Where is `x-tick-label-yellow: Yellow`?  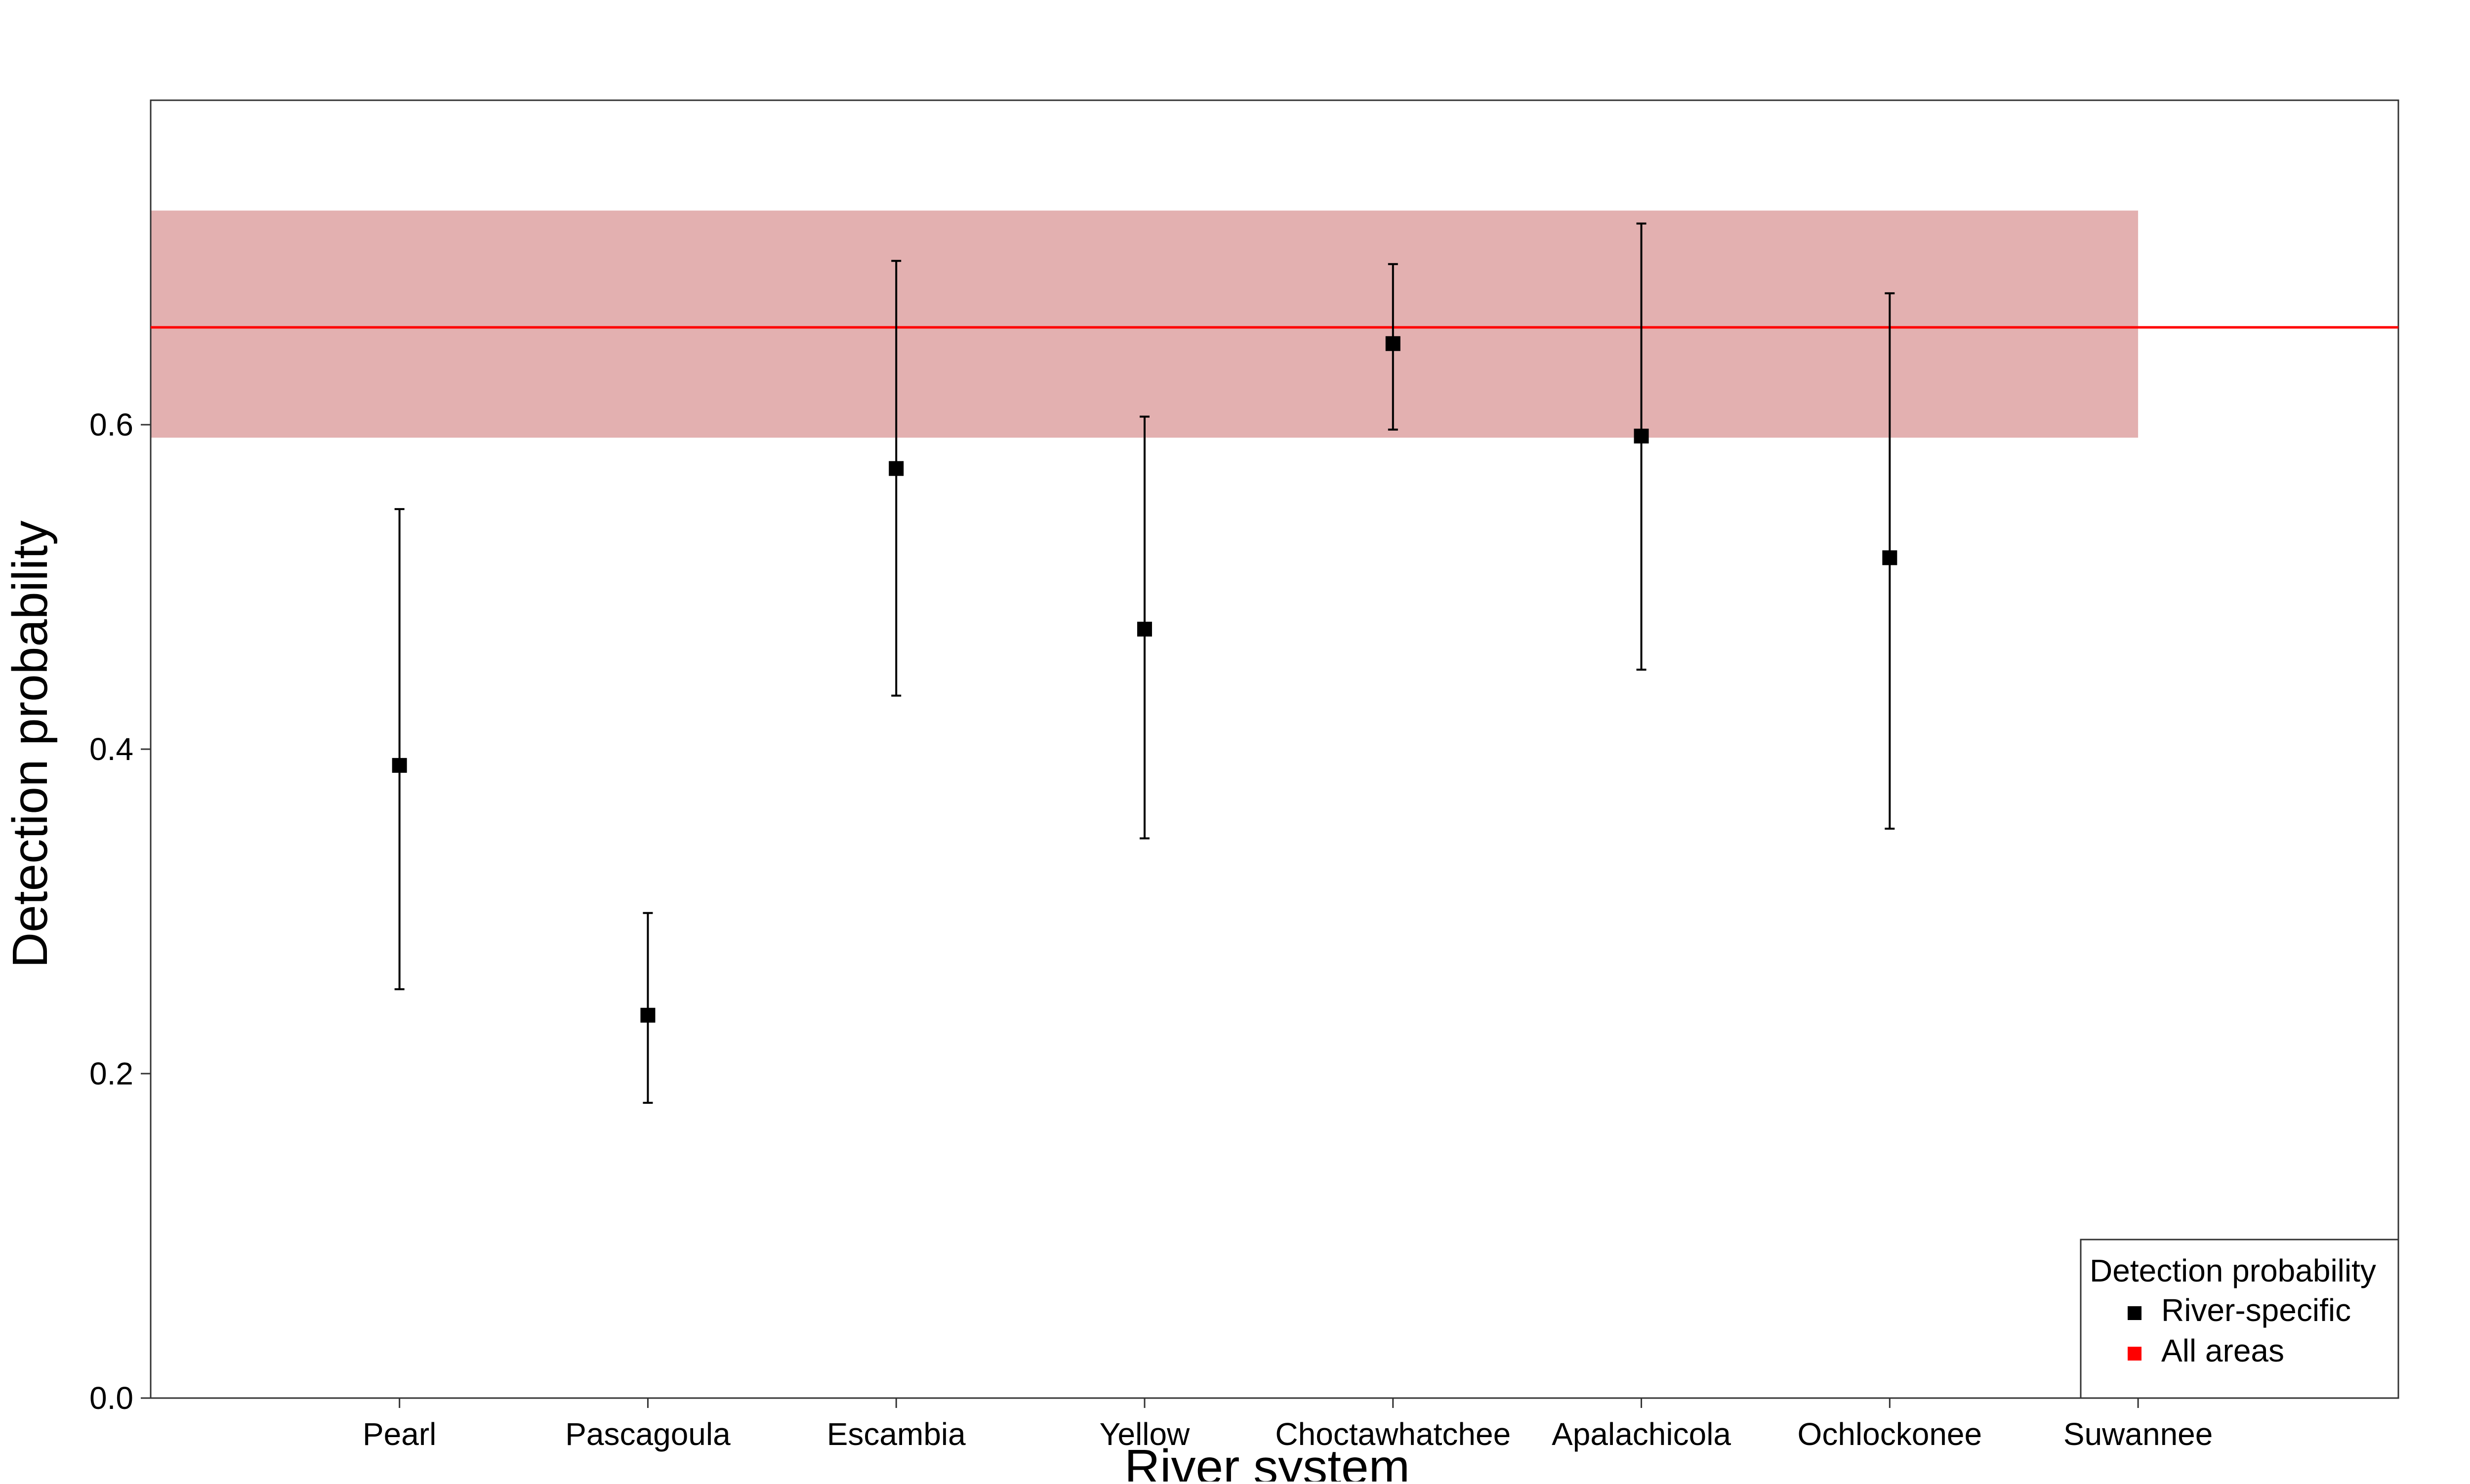
x-tick-label-yellow: Yellow is located at coordinates (1145, 1434).